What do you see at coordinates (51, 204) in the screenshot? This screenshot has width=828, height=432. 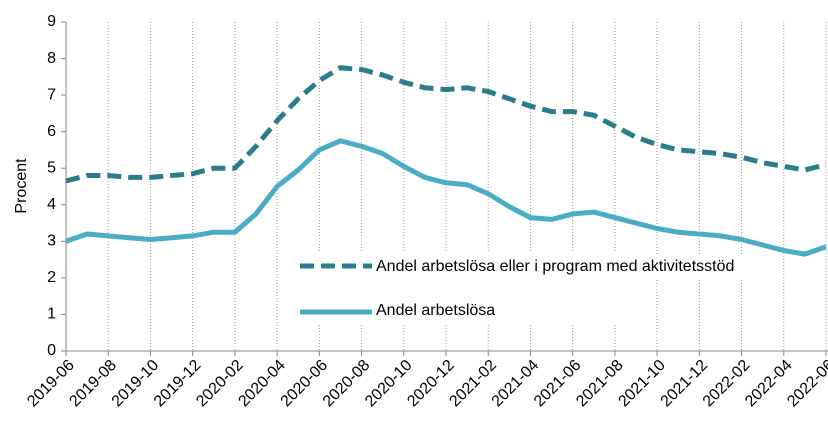 I see `y-tick-label: 4` at bounding box center [51, 204].